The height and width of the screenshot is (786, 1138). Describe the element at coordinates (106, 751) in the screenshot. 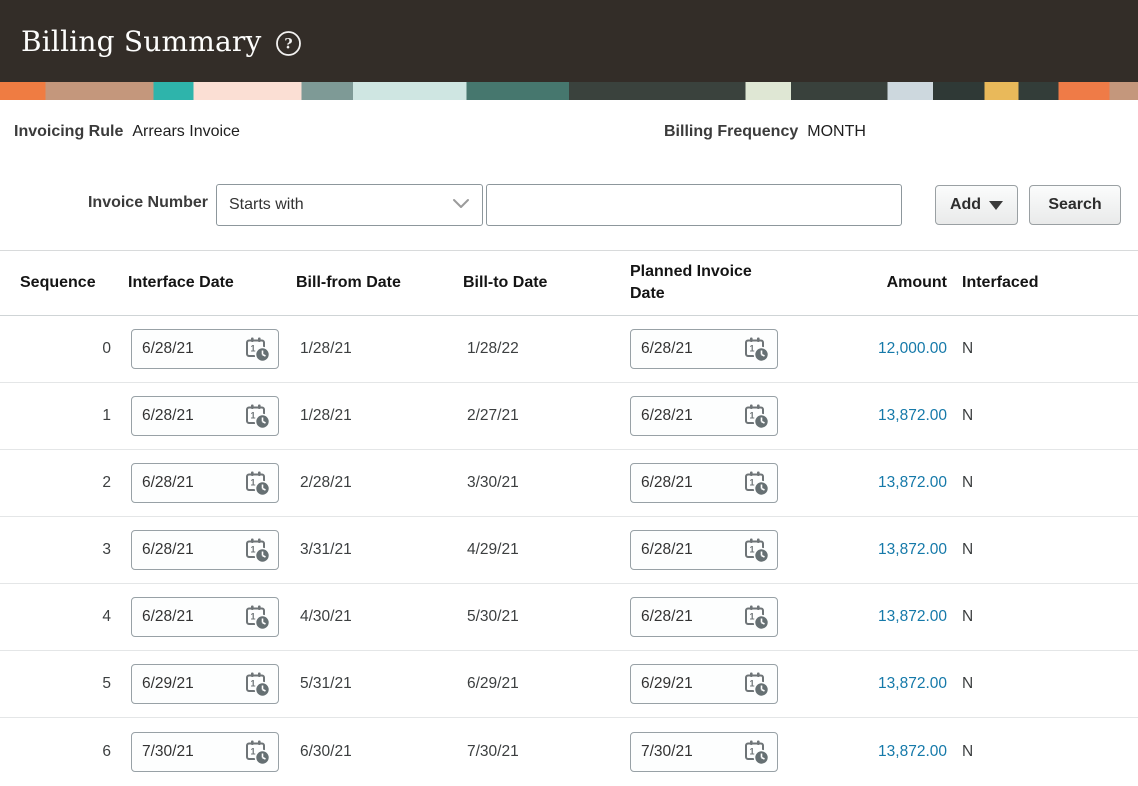

I see `sequence-value: 6` at that location.